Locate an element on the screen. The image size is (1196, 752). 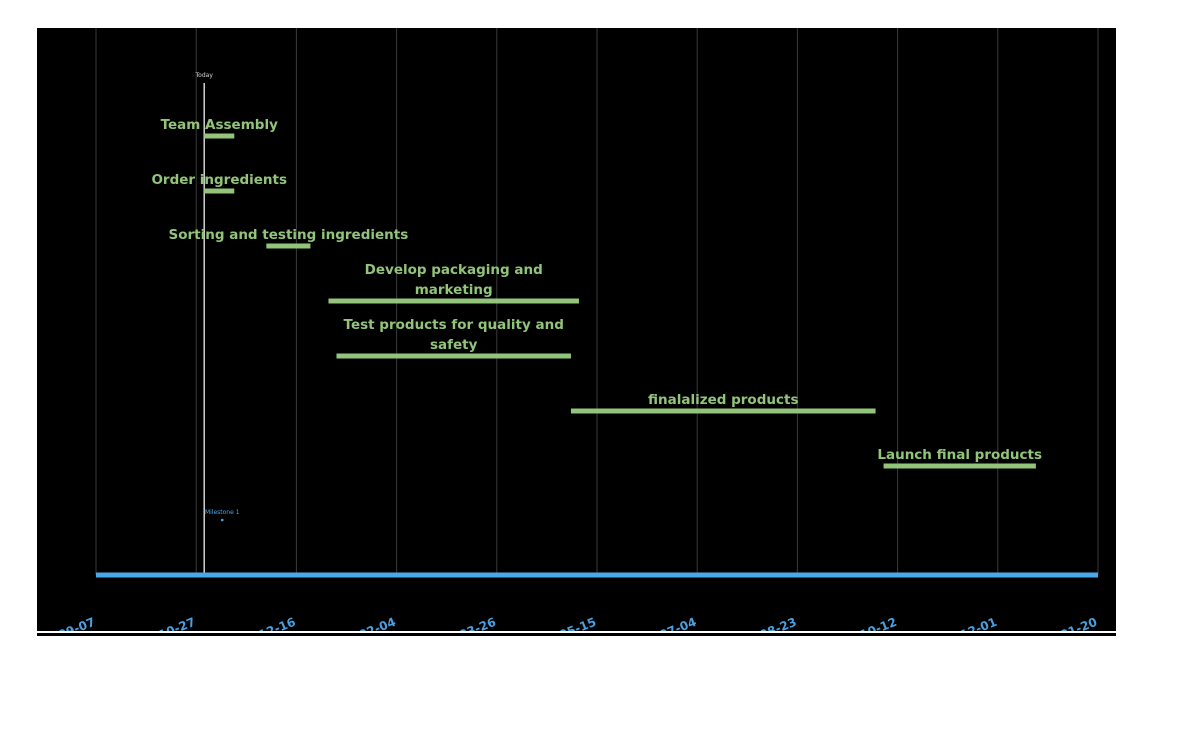
tick-label-7: 2019-08-23 is located at coordinates (760, 623).